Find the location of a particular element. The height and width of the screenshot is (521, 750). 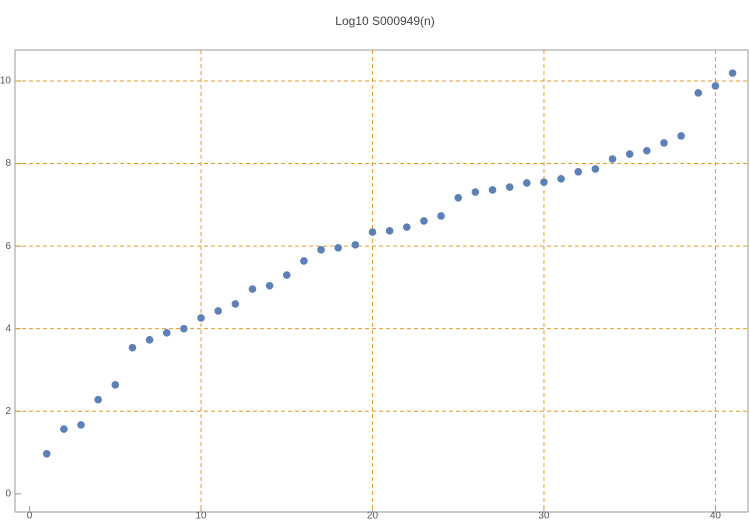

x-tick-label: 40 is located at coordinates (716, 516).